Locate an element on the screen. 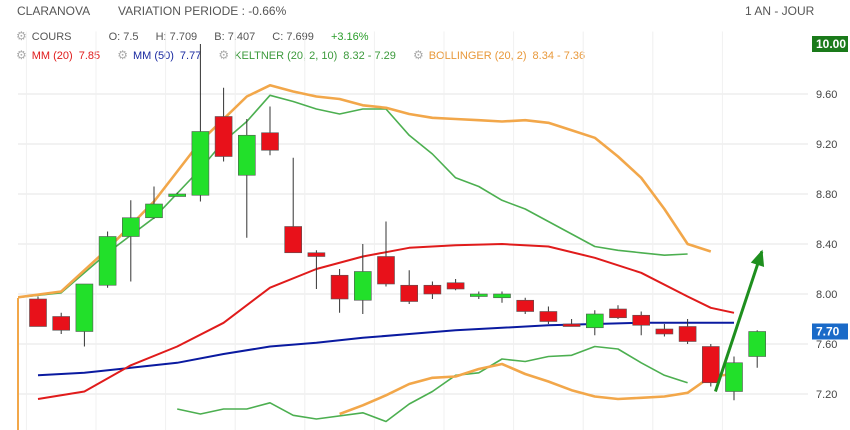  y-tick-label: 8.80 is located at coordinates (826, 195).